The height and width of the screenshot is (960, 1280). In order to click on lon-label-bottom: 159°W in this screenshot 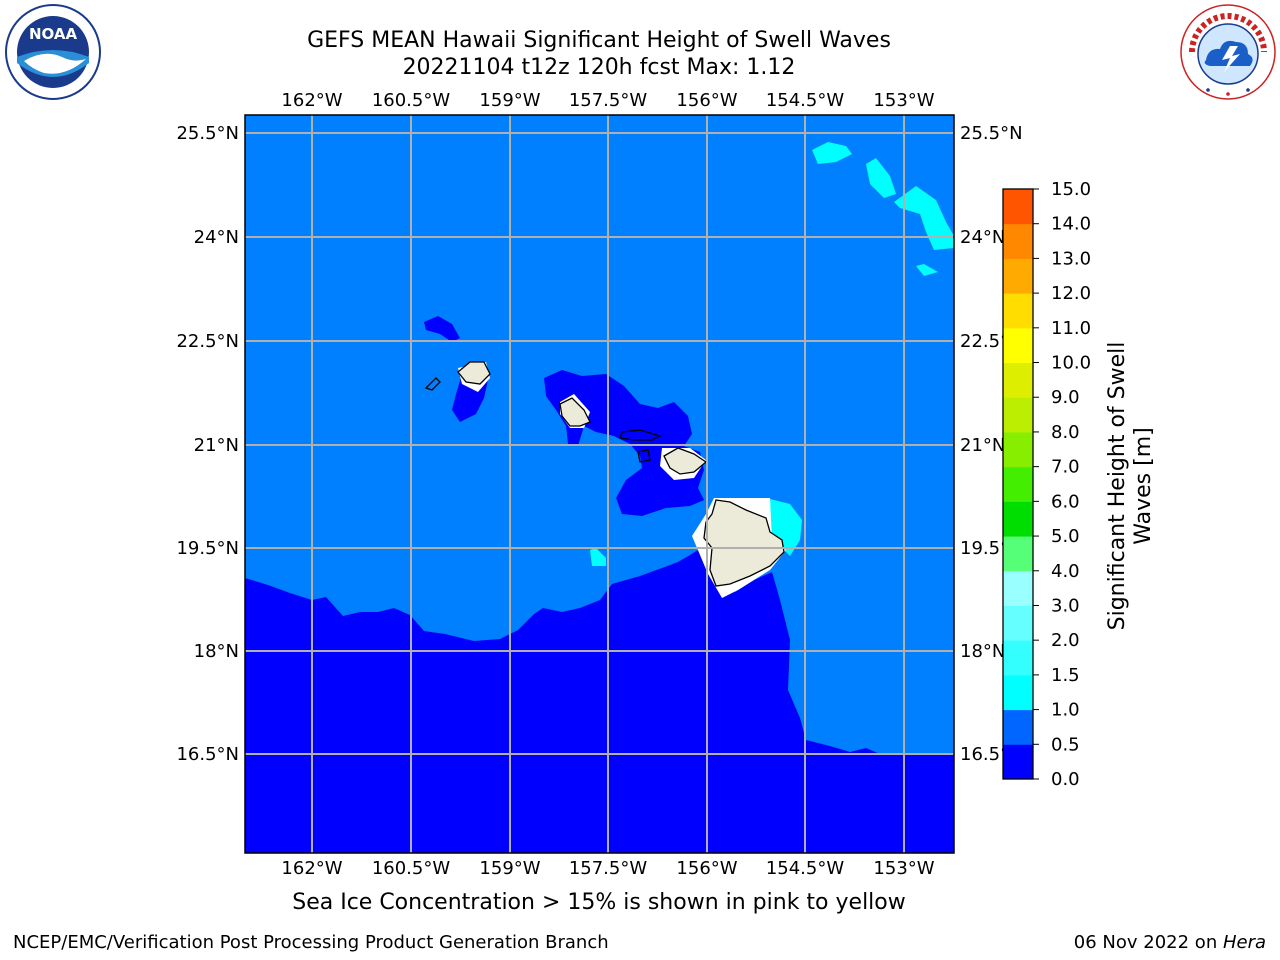, I will do `click(509, 868)`.